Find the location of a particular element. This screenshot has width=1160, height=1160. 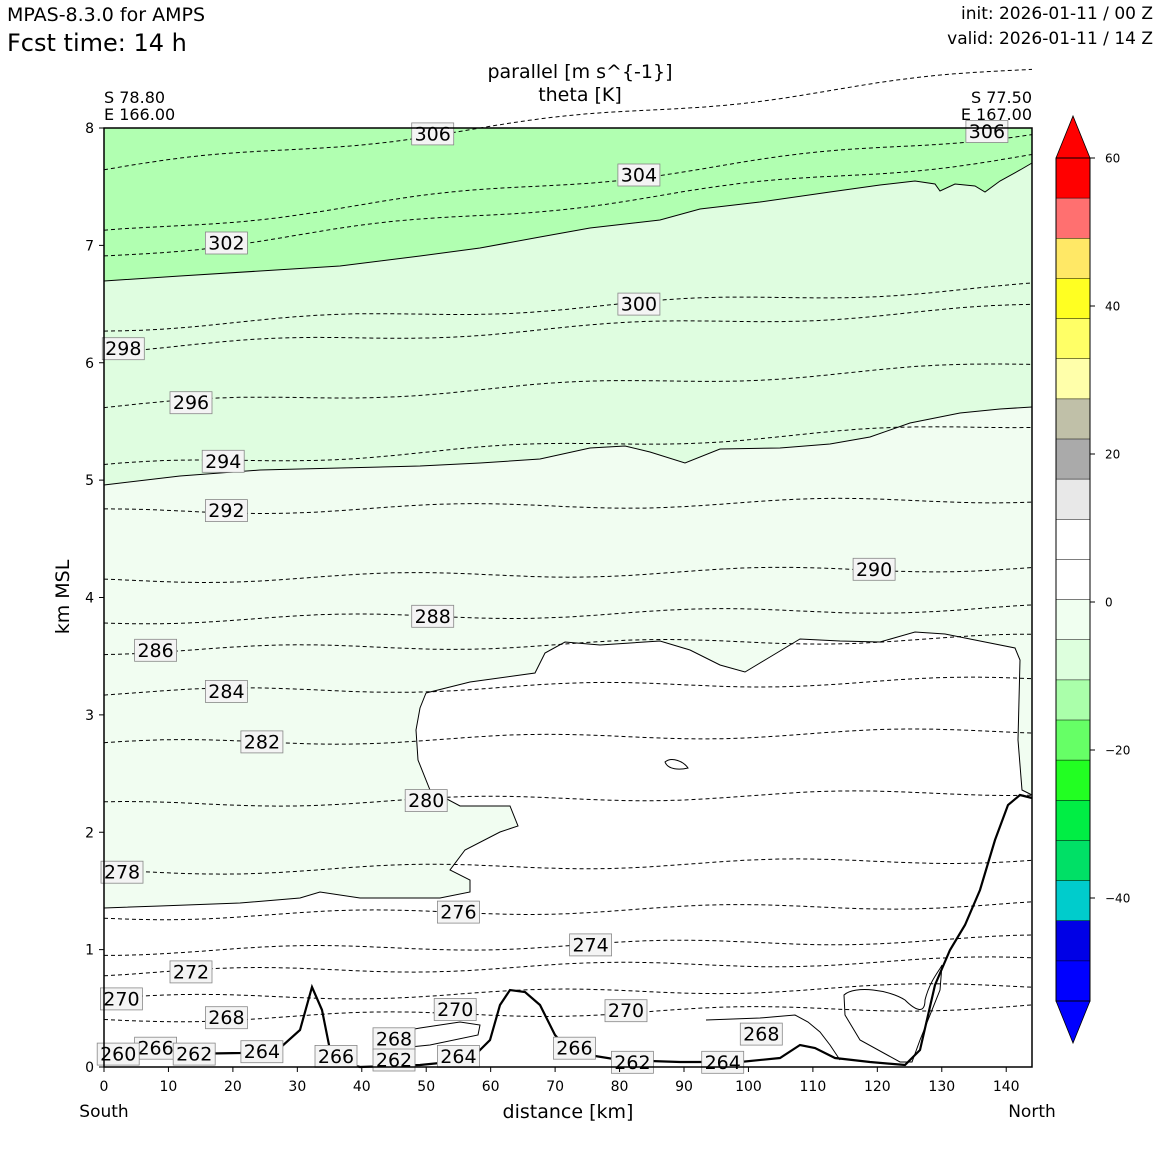

theta-label: 262 is located at coordinates (194, 1054).